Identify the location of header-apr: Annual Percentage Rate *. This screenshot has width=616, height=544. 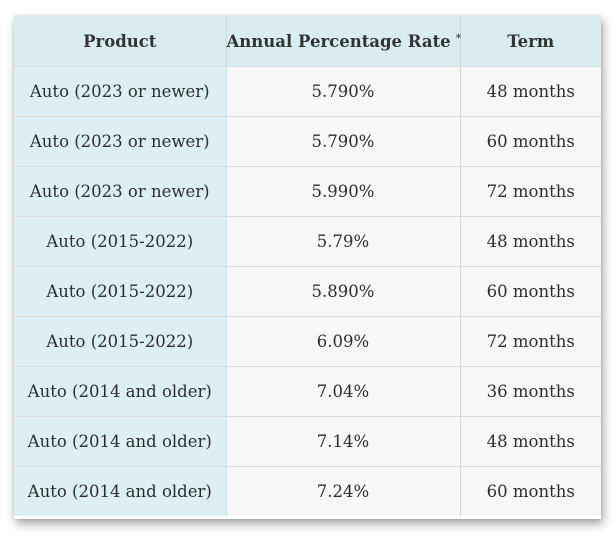
(344, 41).